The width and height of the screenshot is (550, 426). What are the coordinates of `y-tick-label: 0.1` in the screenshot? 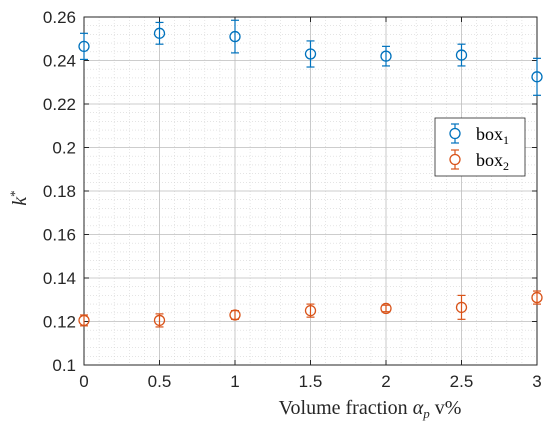 It's located at (64, 365).